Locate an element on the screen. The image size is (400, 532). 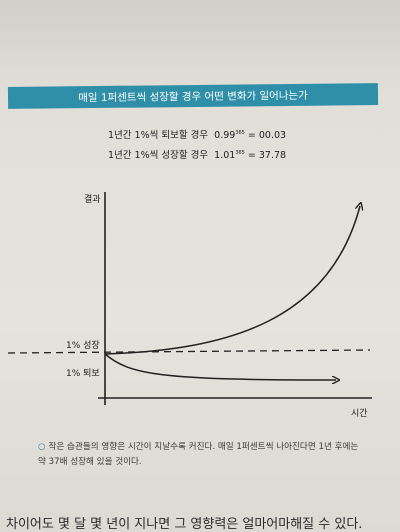
y-axis-label: 결과 is located at coordinates (92, 200).